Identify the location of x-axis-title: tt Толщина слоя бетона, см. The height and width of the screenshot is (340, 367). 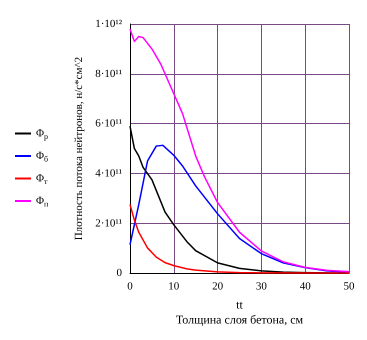
(240, 312).